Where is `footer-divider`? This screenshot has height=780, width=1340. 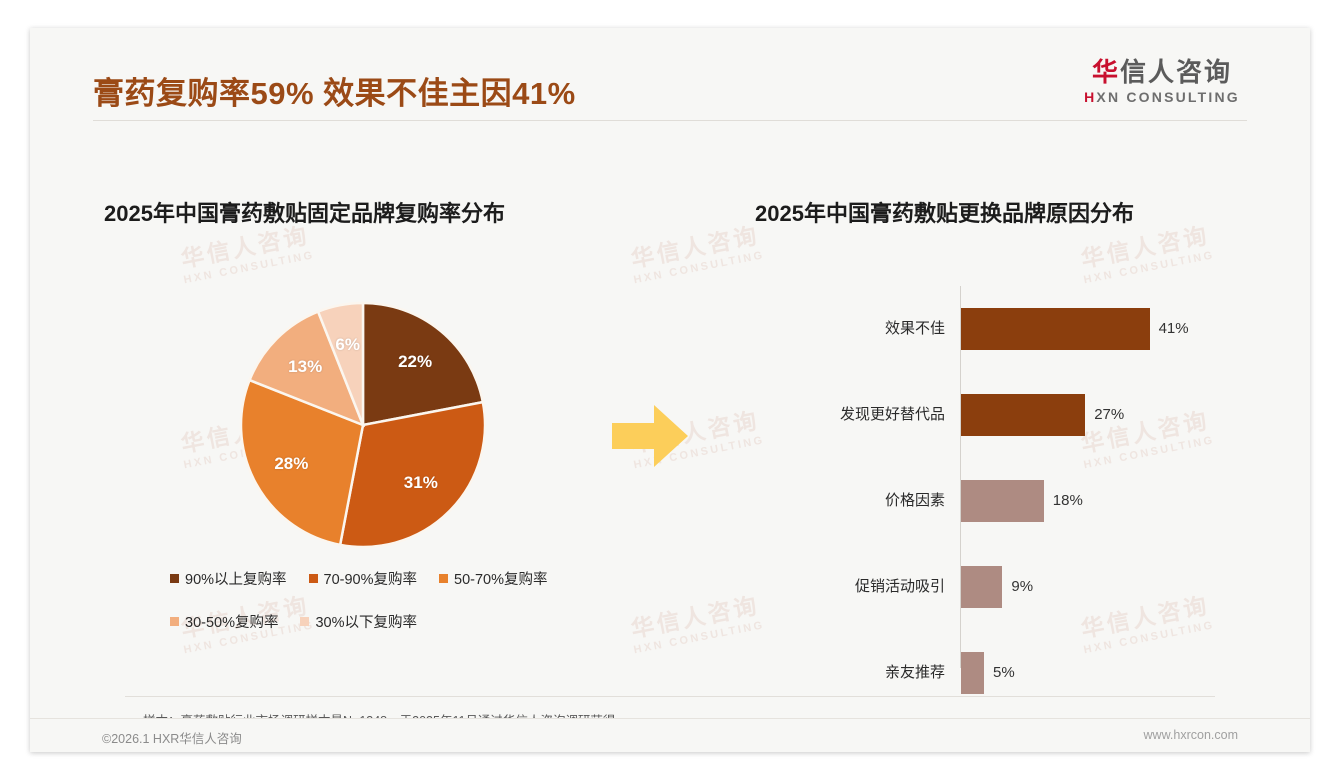
footer-divider is located at coordinates (670, 696).